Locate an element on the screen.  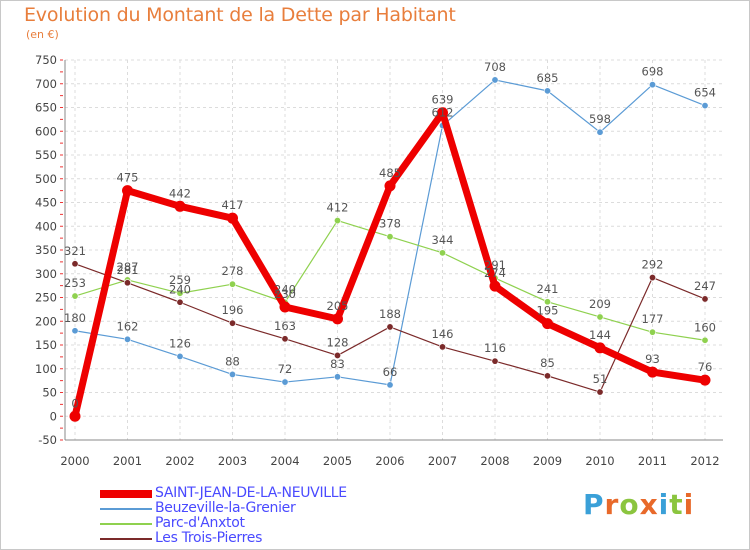
data-label-1: 88 is located at coordinates (232, 361).